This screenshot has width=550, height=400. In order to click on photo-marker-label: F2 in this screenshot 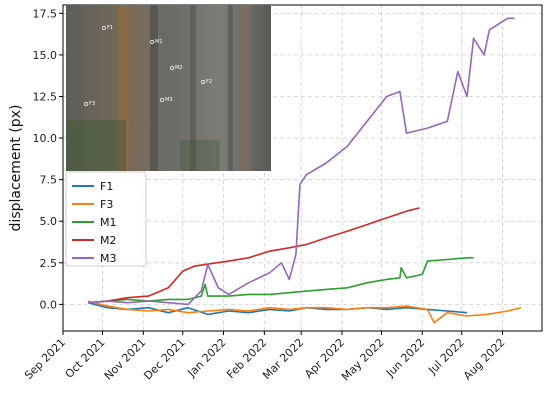, I will do `click(209, 82)`.